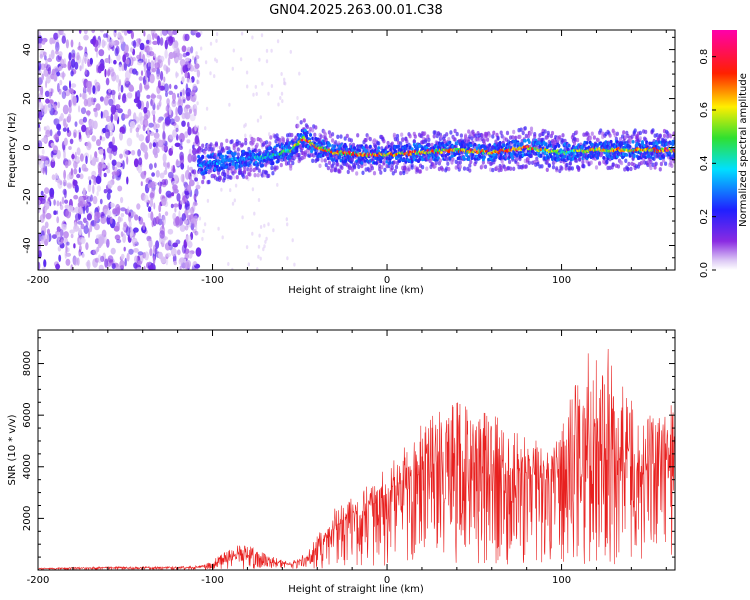 The image size is (750, 600). What do you see at coordinates (27, 196) in the screenshot?
I see `spectrogram-ytick-label: -20` at bounding box center [27, 196].